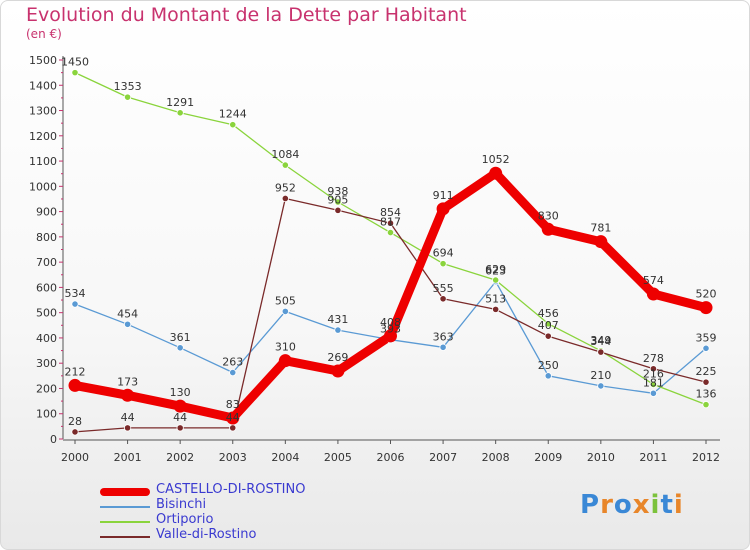 Image resolution: width=750 pixels, height=550 pixels. Describe the element at coordinates (706, 294) in the screenshot. I see `data-label: 520` at that location.